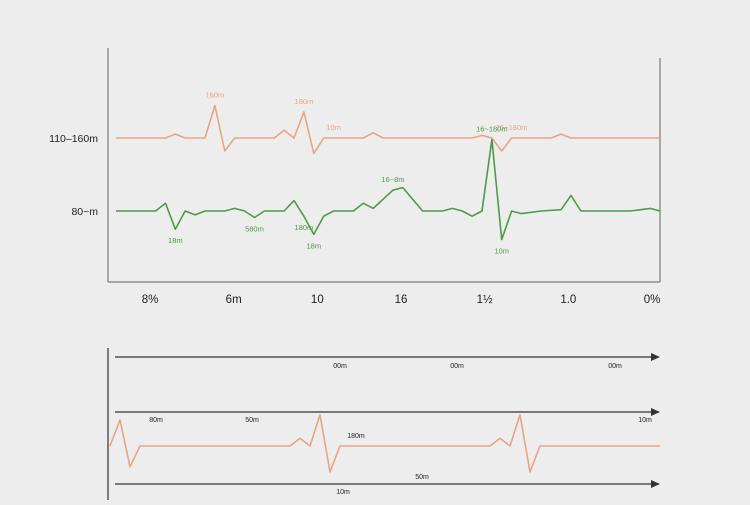  I want to click on y-label-2: 80~m, so click(84, 212).